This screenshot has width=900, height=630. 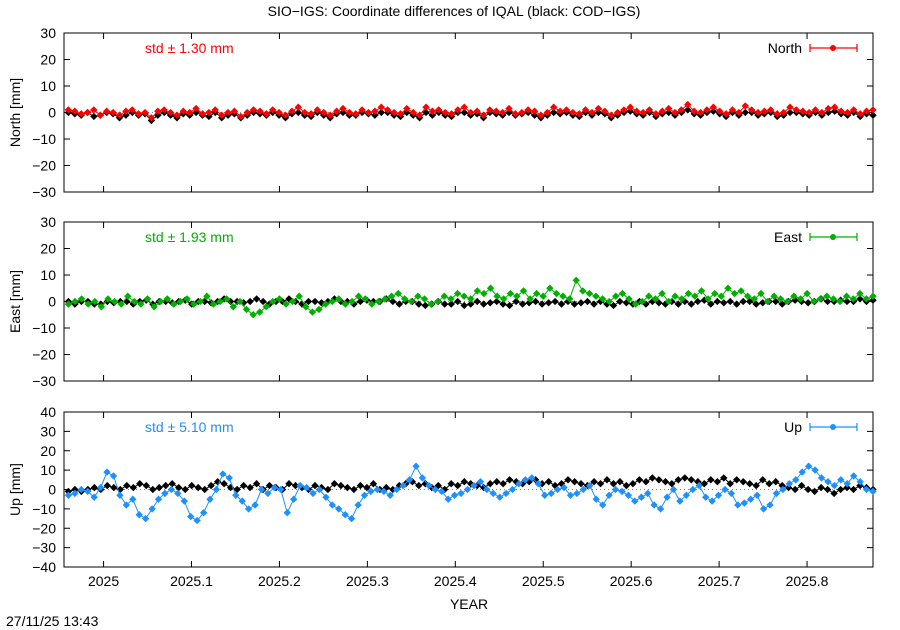 What do you see at coordinates (813, 48) in the screenshot?
I see `legend: North` at bounding box center [813, 48].